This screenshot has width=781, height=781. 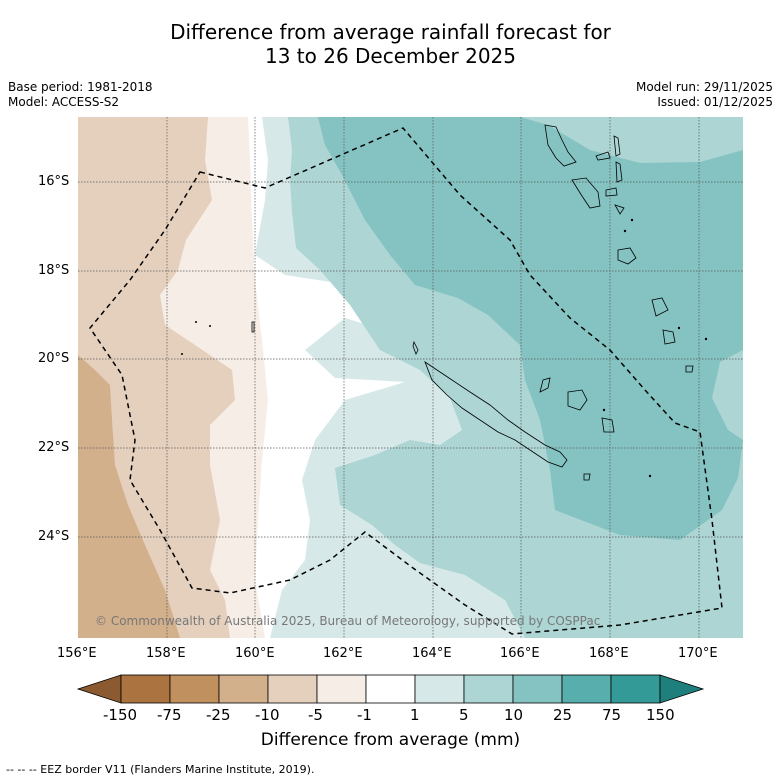 I want to click on lon-label-158e: 158°E, so click(x=166, y=653).